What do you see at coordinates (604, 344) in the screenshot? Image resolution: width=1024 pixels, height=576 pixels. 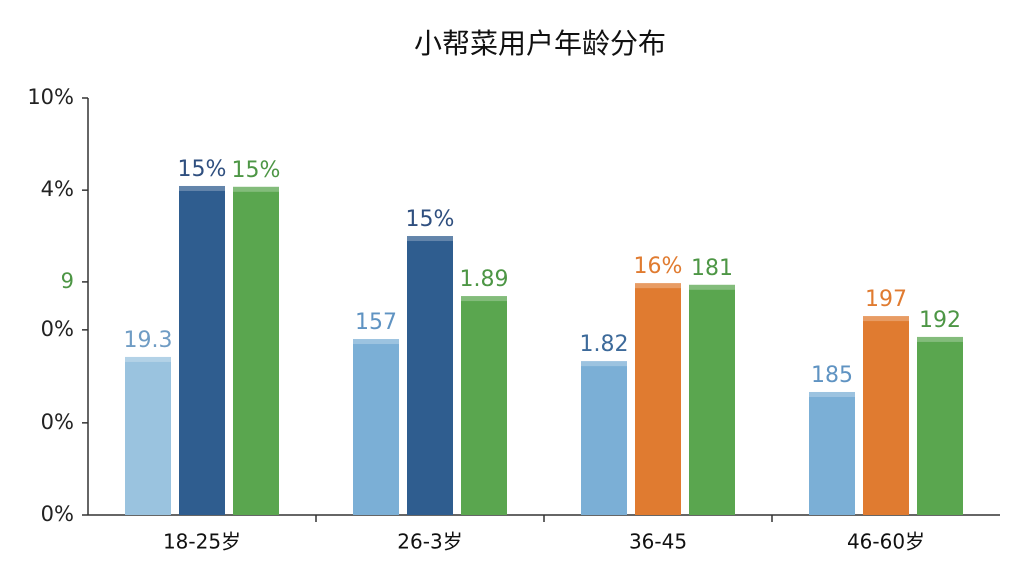 I see `data-label: 1.82` at bounding box center [604, 344].